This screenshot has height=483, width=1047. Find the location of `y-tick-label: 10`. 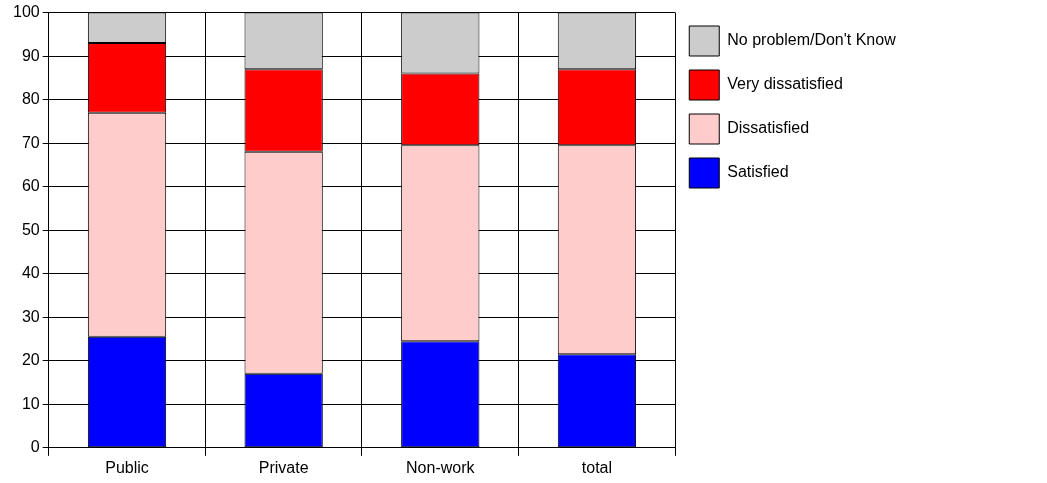

y-tick-label: 10 is located at coordinates (30, 403).